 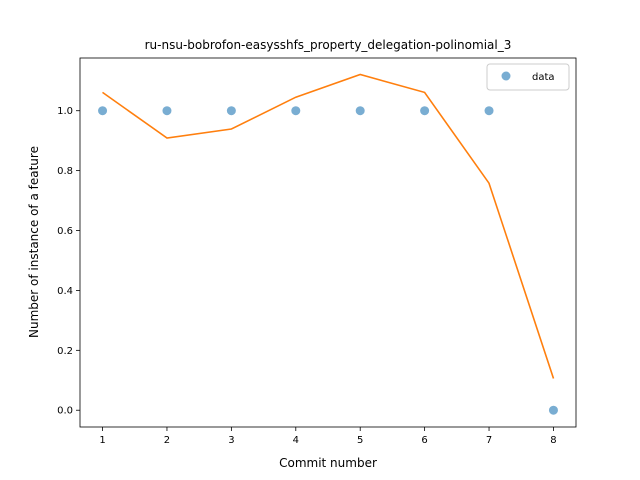 I want to click on legend-frame, so click(x=528, y=77).